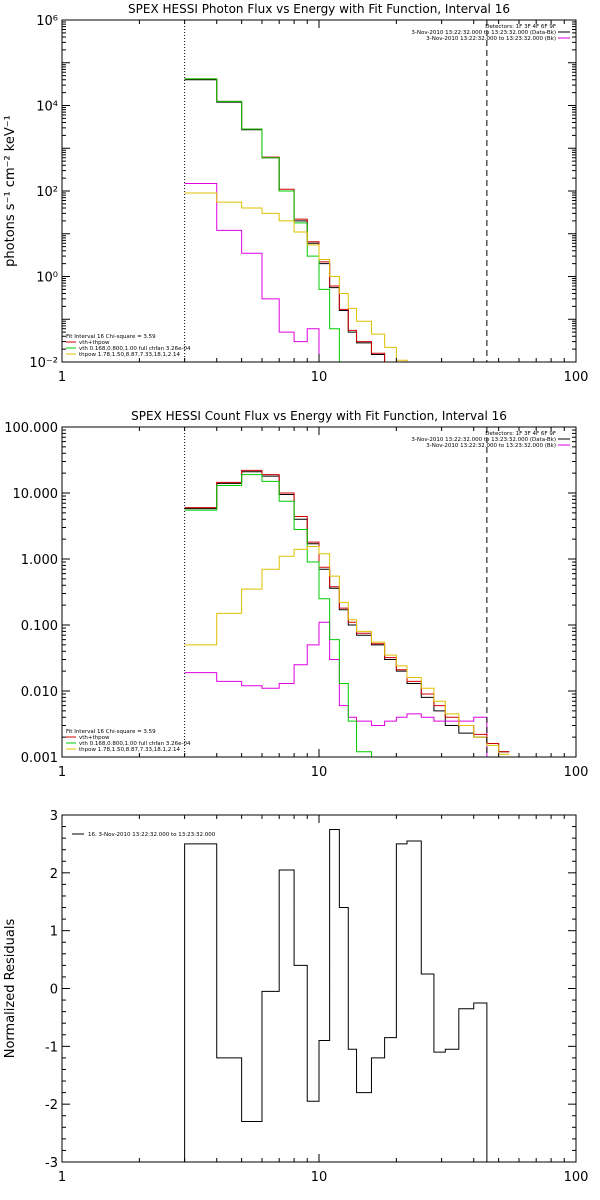 This screenshot has height=1200, width=600. I want to click on y-tick-label: 0, so click(54, 990).